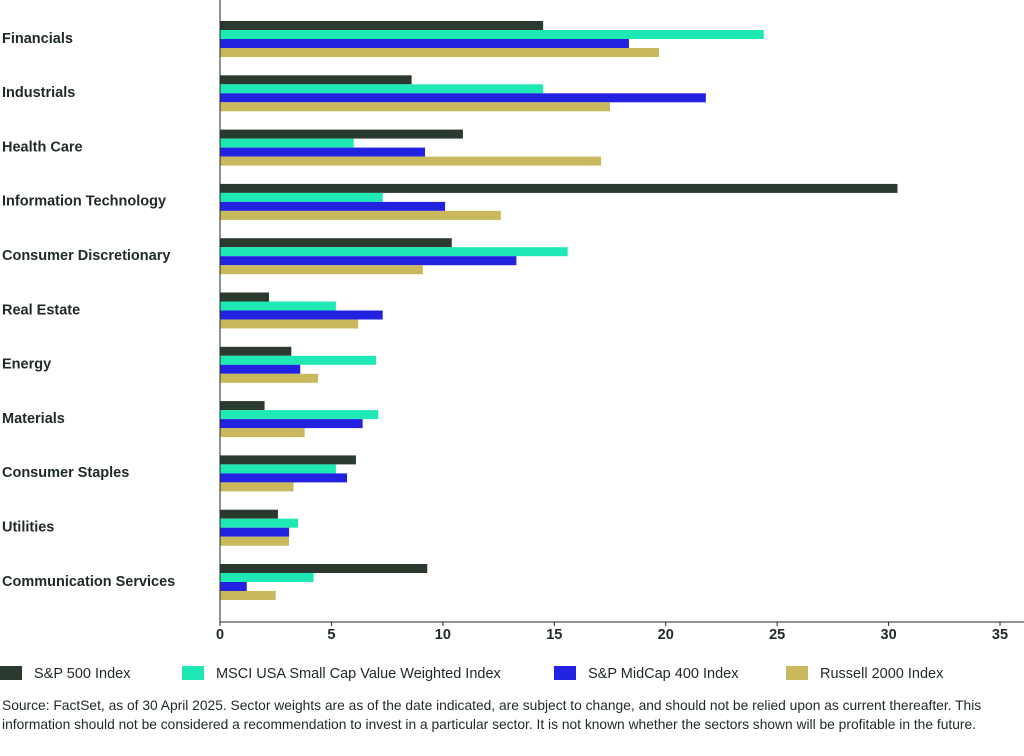 This screenshot has width=1024, height=756. I want to click on x-tick-label: 0, so click(220, 635).